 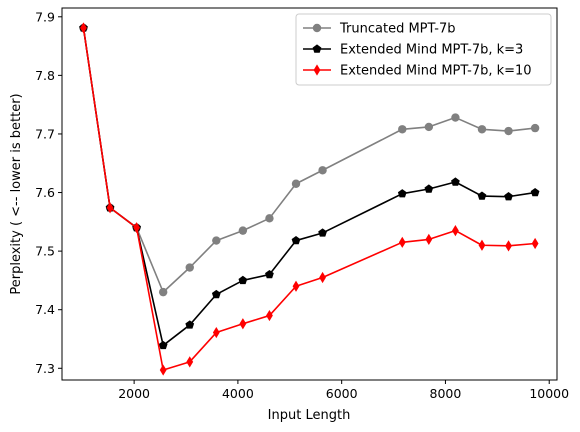 I want to click on y-tick-label: 7.3, so click(x=45, y=368).